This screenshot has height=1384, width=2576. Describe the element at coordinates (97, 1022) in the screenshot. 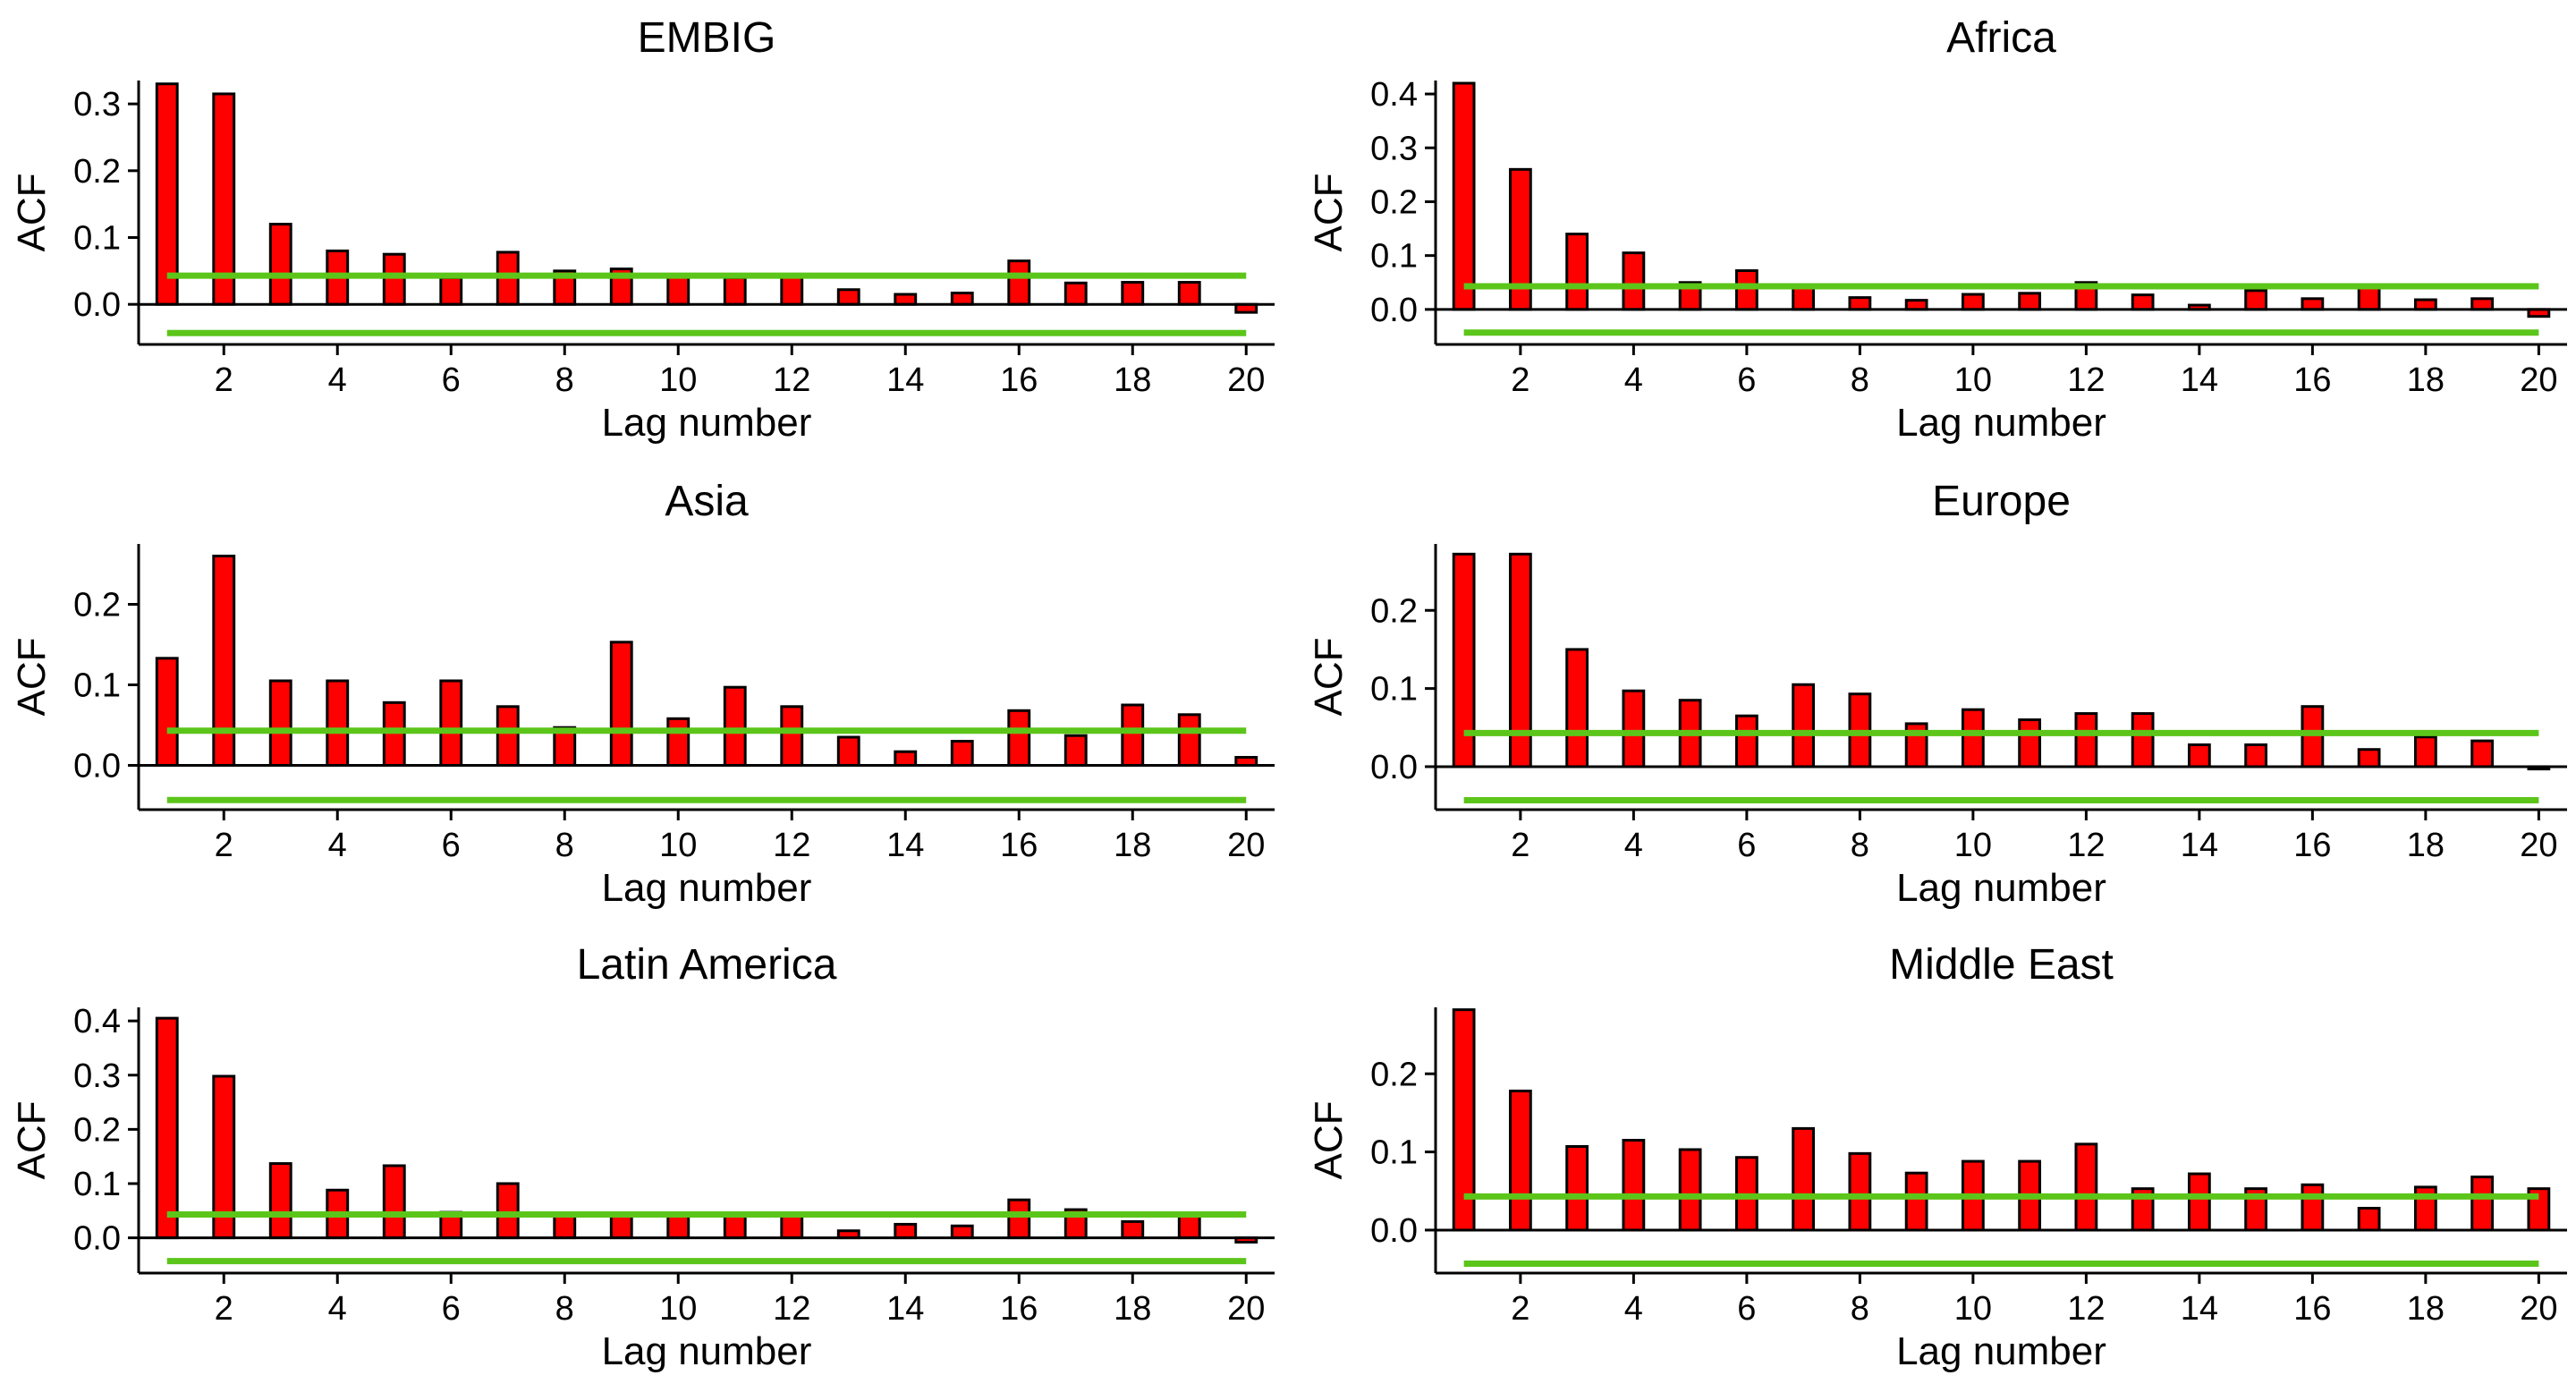

I see `y-tick-label: 0.4` at that location.